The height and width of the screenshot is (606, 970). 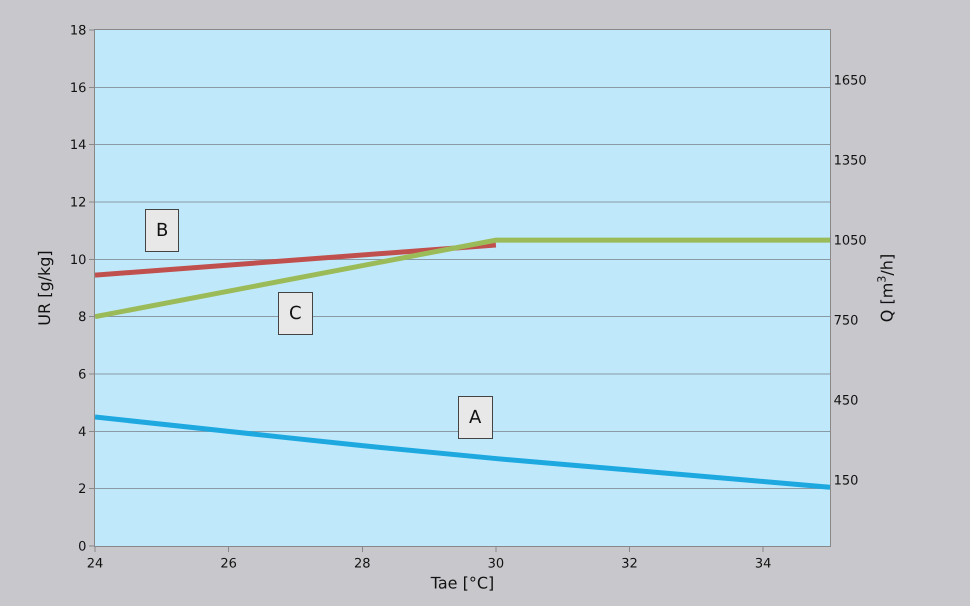 I want to click on y2-tick-label: 1050, so click(x=850, y=241).